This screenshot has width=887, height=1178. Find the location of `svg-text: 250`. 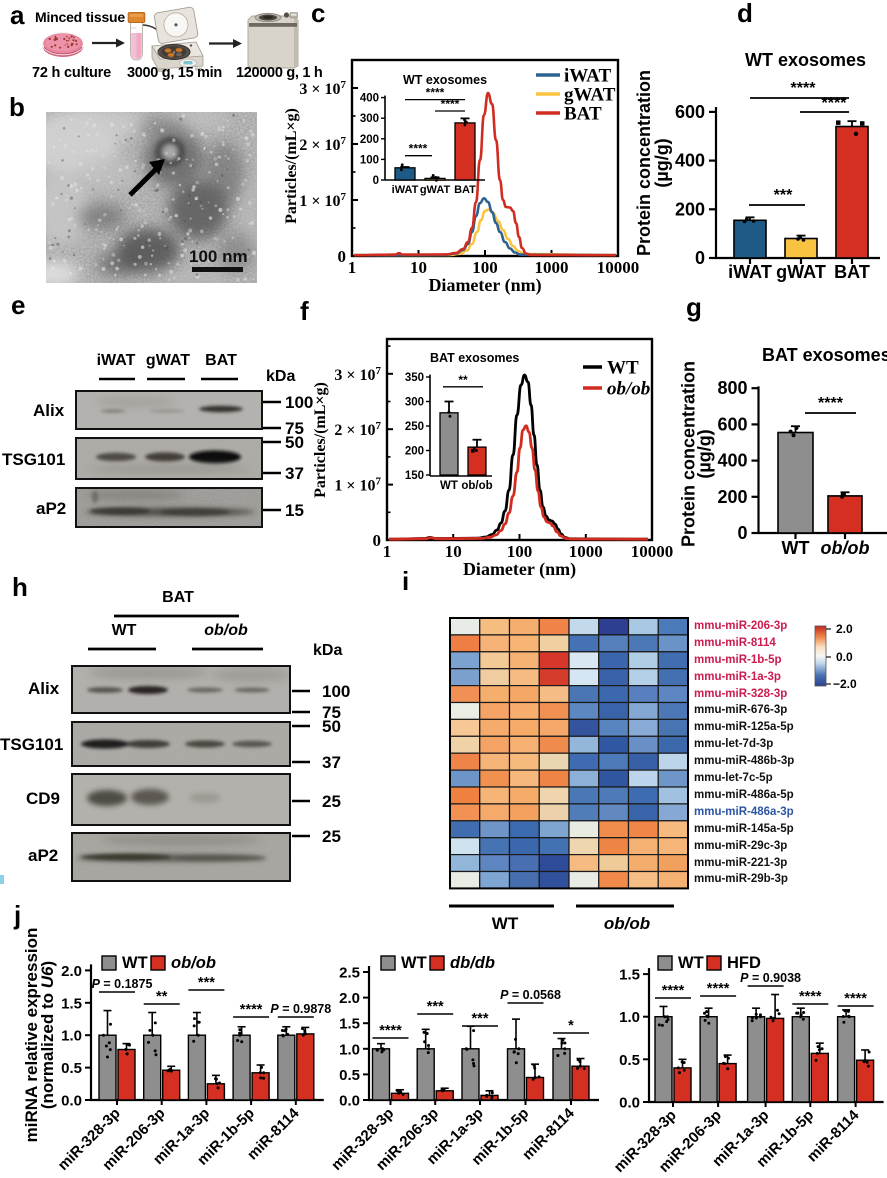

svg-text: 250 is located at coordinates (414, 427).